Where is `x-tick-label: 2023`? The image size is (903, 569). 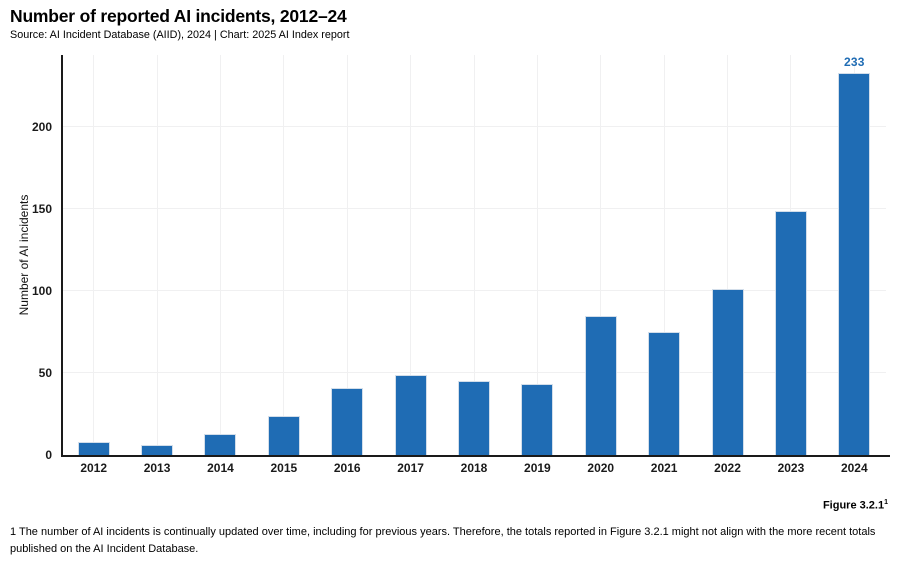 x-tick-label: 2023 is located at coordinates (791, 468).